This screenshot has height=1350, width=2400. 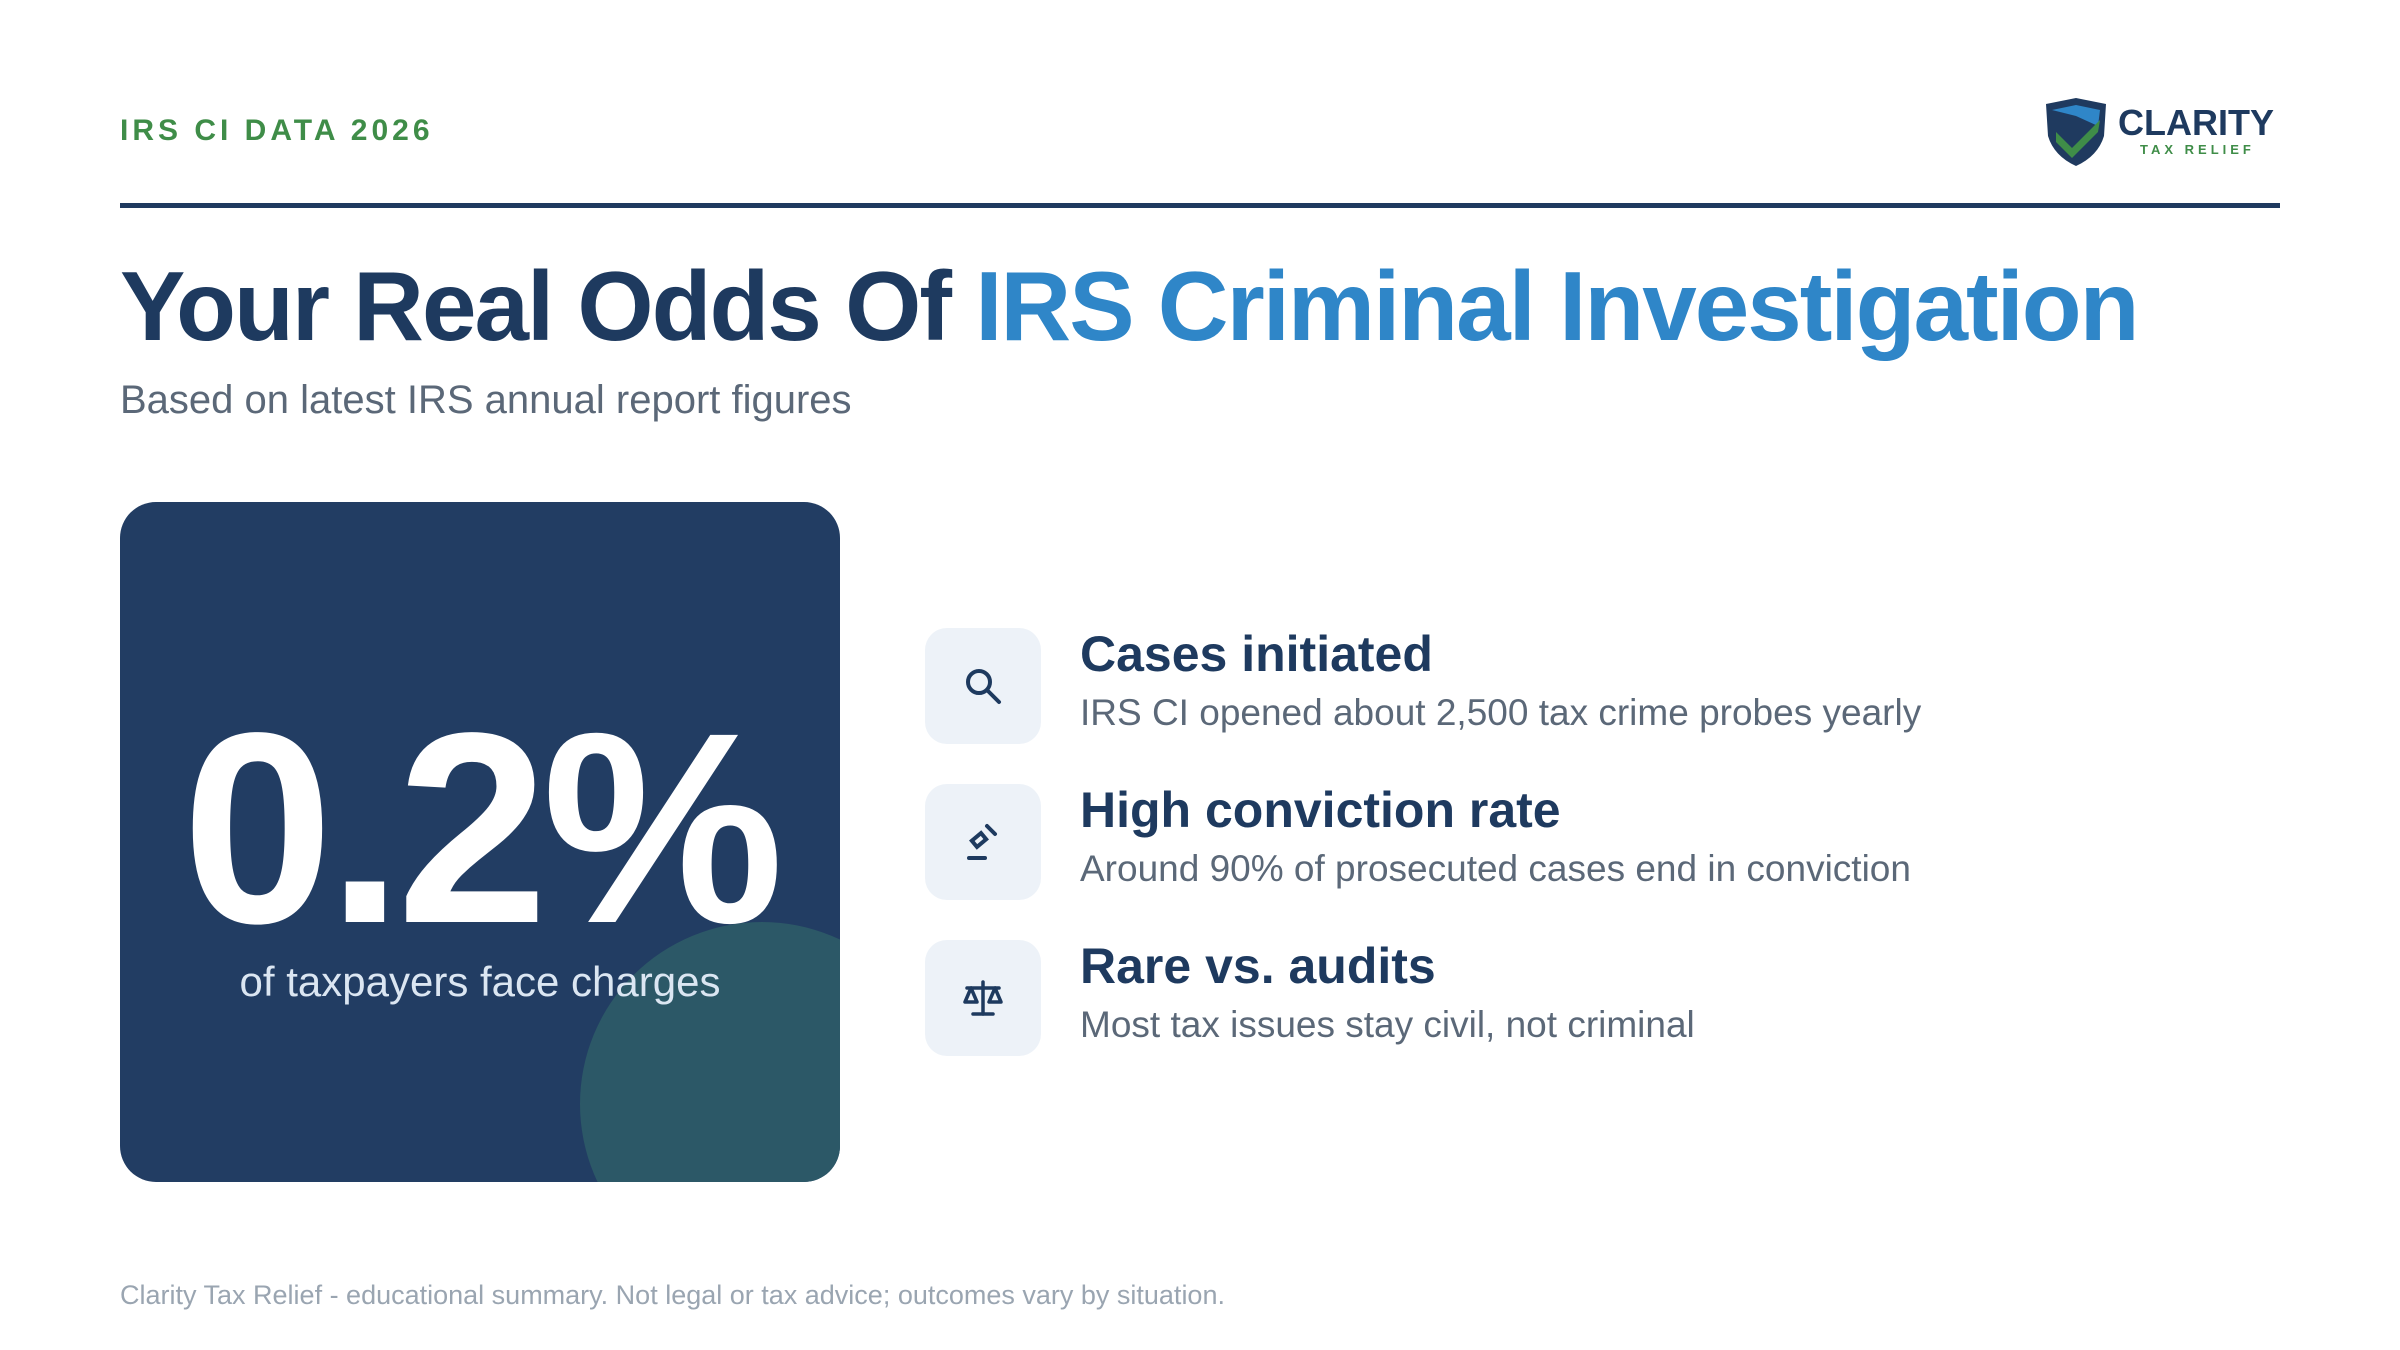 I want to click on item-title: High conviction rate, so click(x=1320, y=810).